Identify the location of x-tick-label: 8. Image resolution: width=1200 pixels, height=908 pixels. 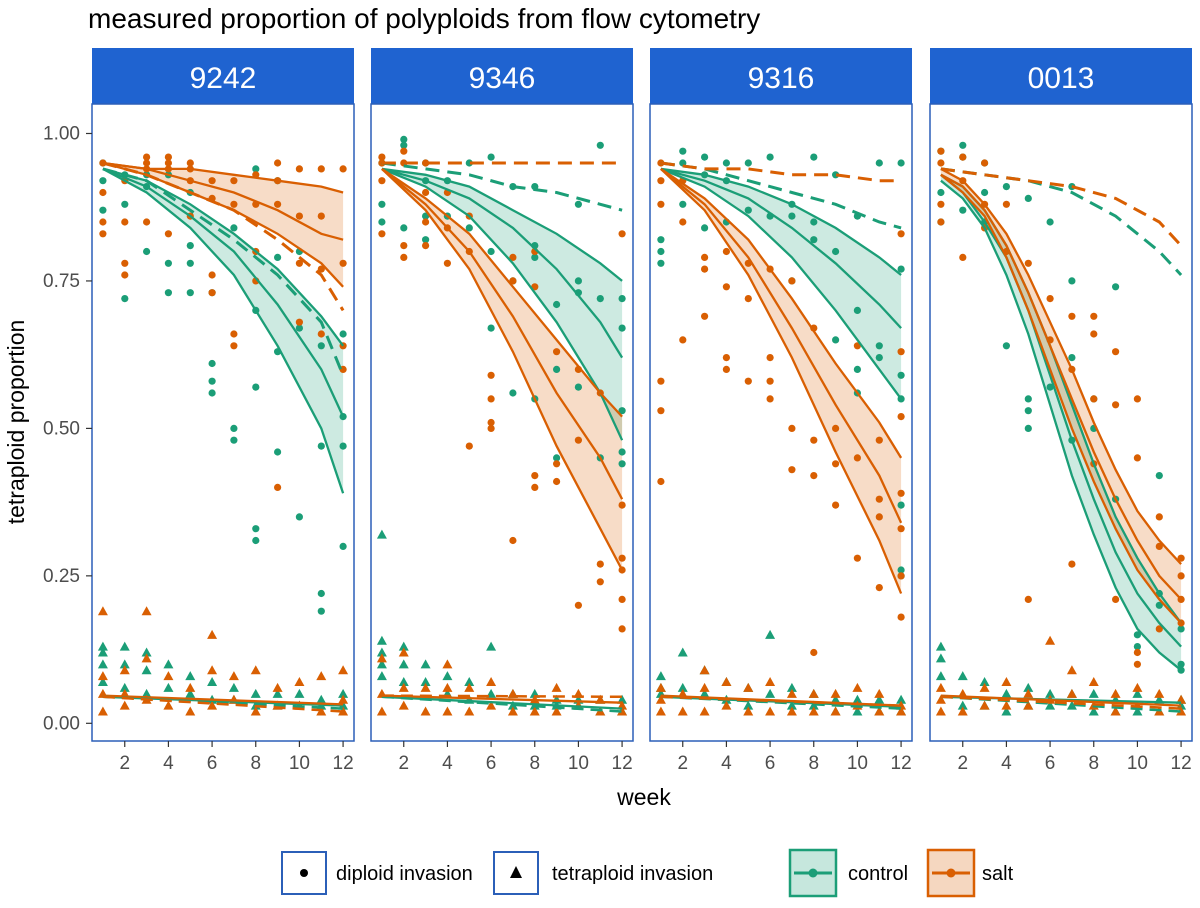
(813, 763).